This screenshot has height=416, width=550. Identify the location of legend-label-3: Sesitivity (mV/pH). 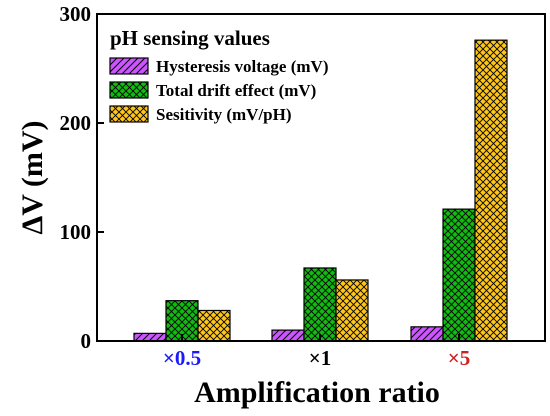
(224, 114).